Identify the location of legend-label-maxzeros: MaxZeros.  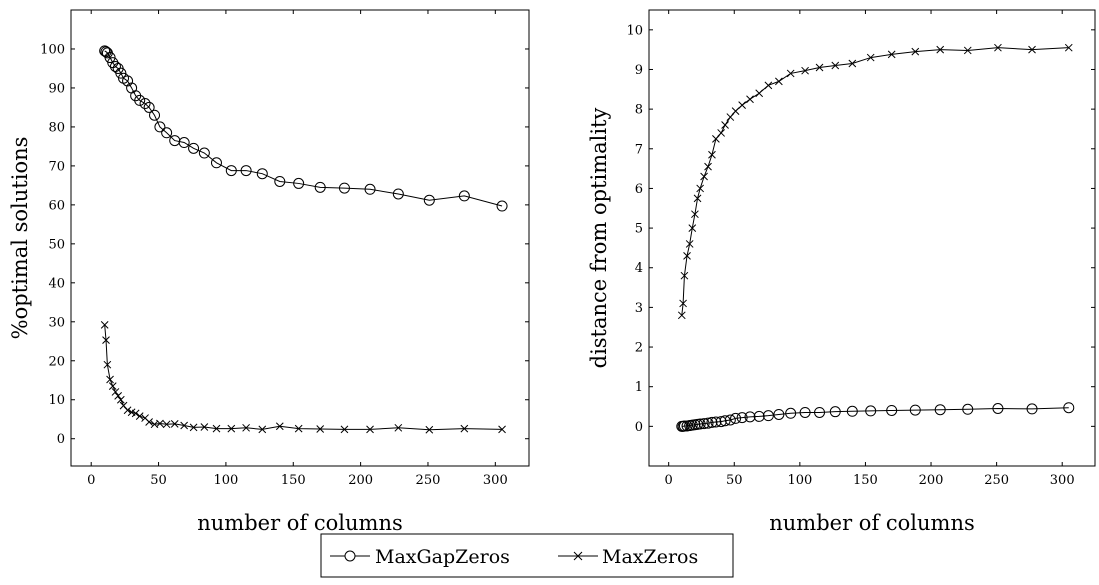
(650, 557).